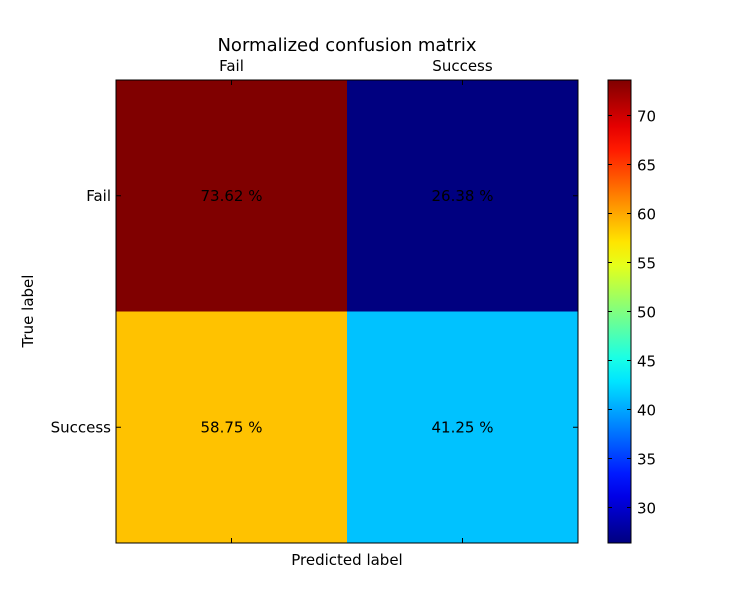 The width and height of the screenshot is (751, 597). What do you see at coordinates (646, 460) in the screenshot?
I see `colorbar-tick-label: 35` at bounding box center [646, 460].